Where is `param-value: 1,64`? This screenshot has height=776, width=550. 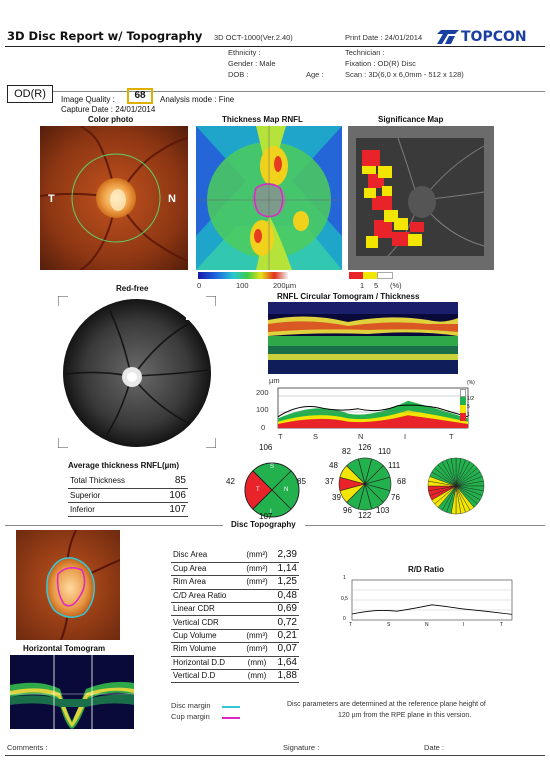 param-value: 1,64 is located at coordinates (286, 663).